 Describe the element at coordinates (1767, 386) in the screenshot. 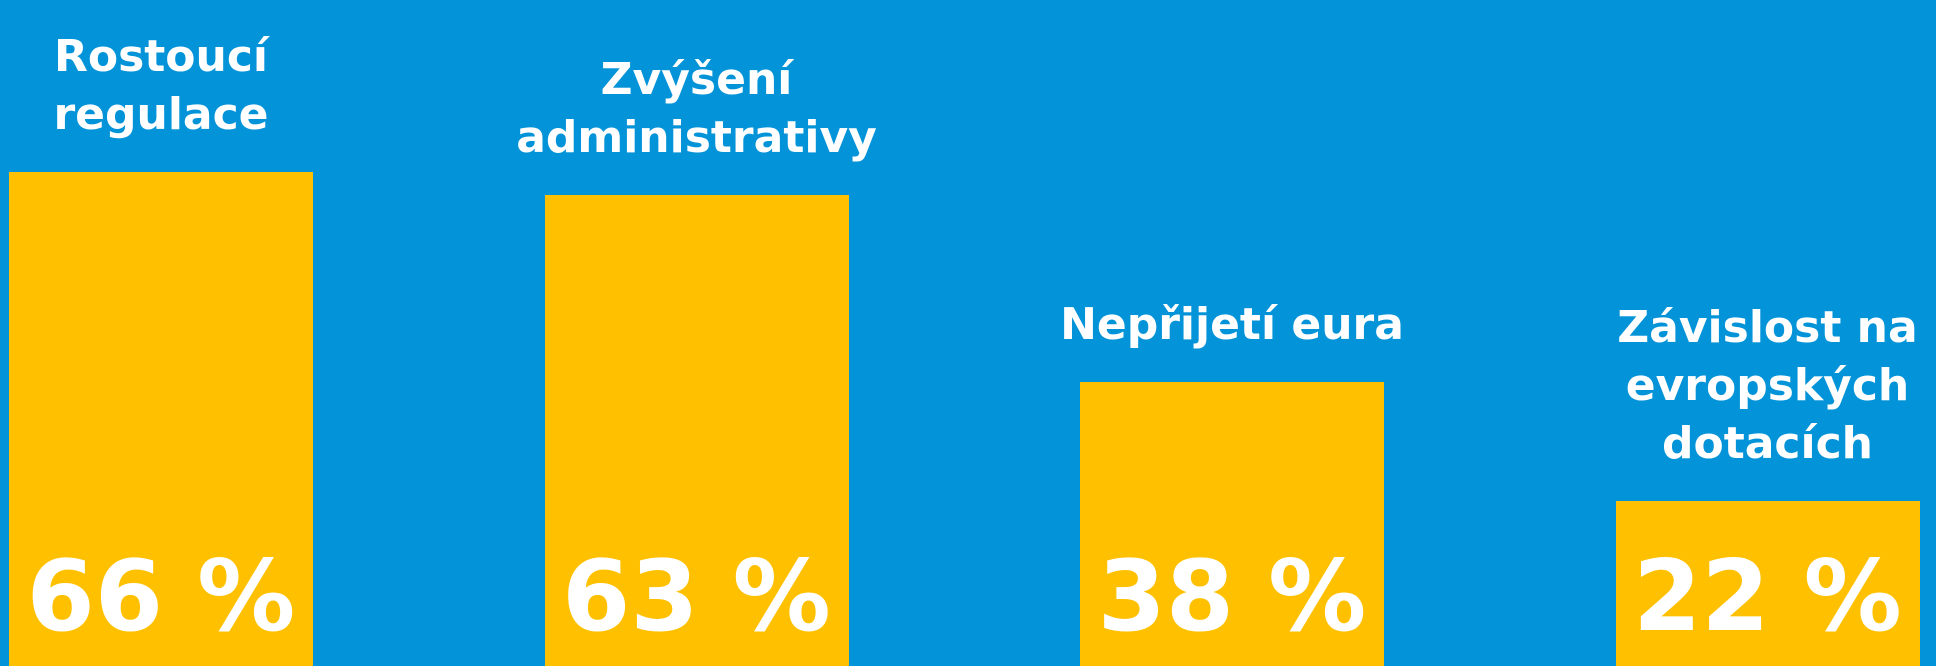

I see `category-label: Závislost na evropských dotacích` at that location.